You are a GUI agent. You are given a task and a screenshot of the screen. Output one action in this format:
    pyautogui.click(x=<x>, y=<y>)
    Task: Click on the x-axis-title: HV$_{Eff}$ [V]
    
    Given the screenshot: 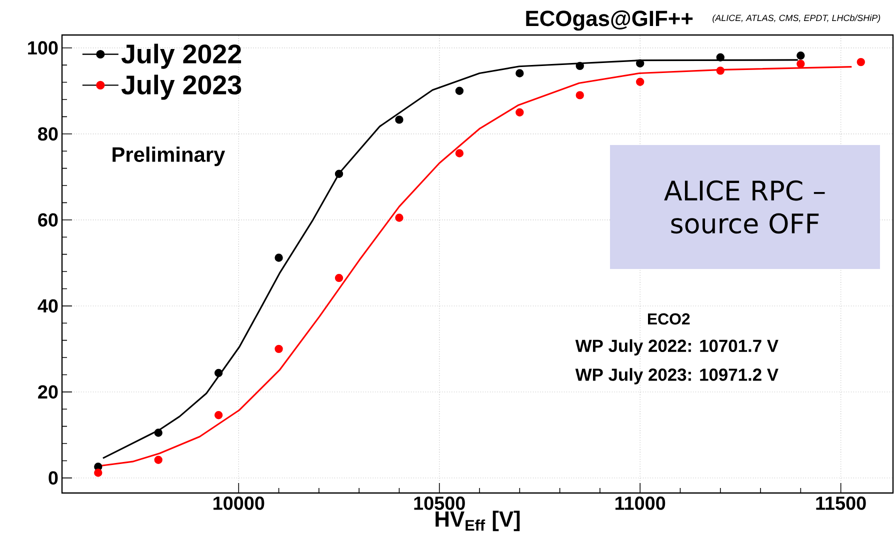 What is the action you would take?
    pyautogui.click(x=478, y=521)
    